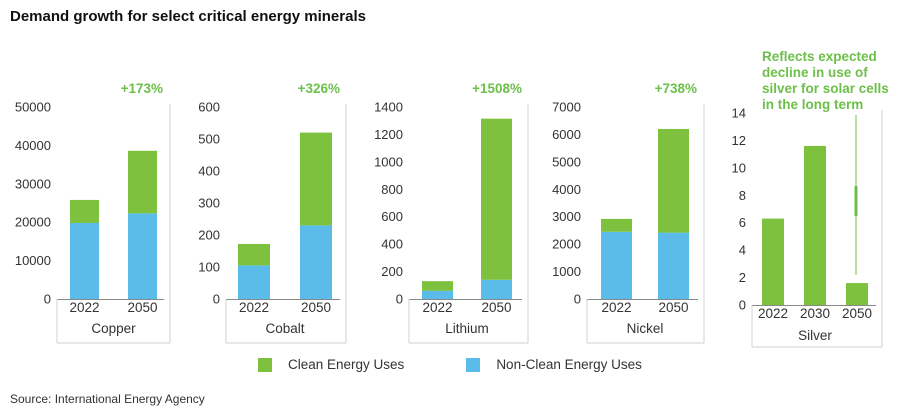 This screenshot has width=900, height=411. What do you see at coordinates (142, 88) in the screenshot?
I see `growth-label-copper: +173%` at bounding box center [142, 88].